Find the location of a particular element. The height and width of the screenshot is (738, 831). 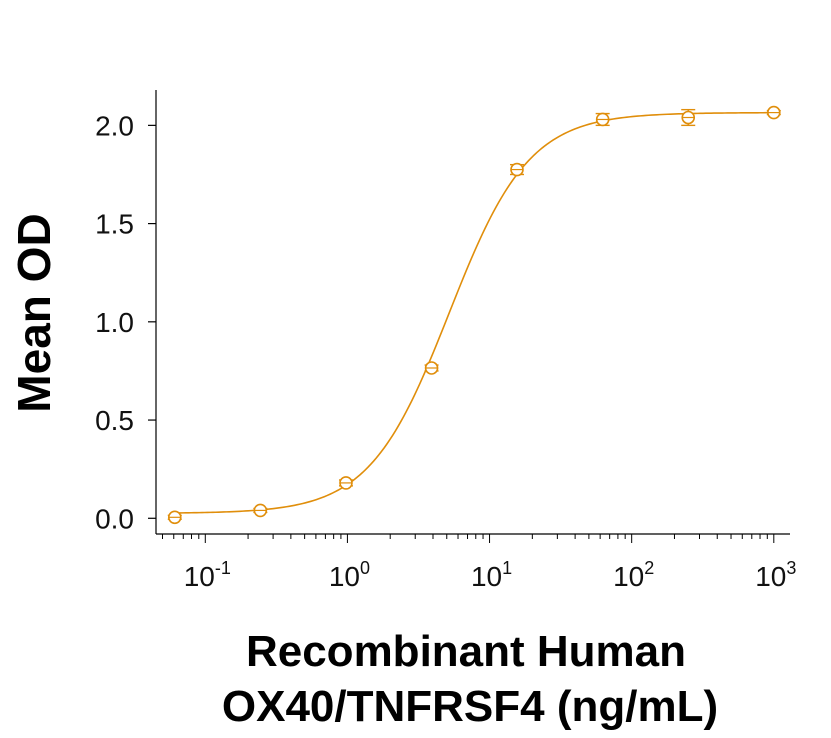

x-axis-ticks: 10⁻¹ 10⁰ 10¹ 10² 10³ is located at coordinates (479, 563).